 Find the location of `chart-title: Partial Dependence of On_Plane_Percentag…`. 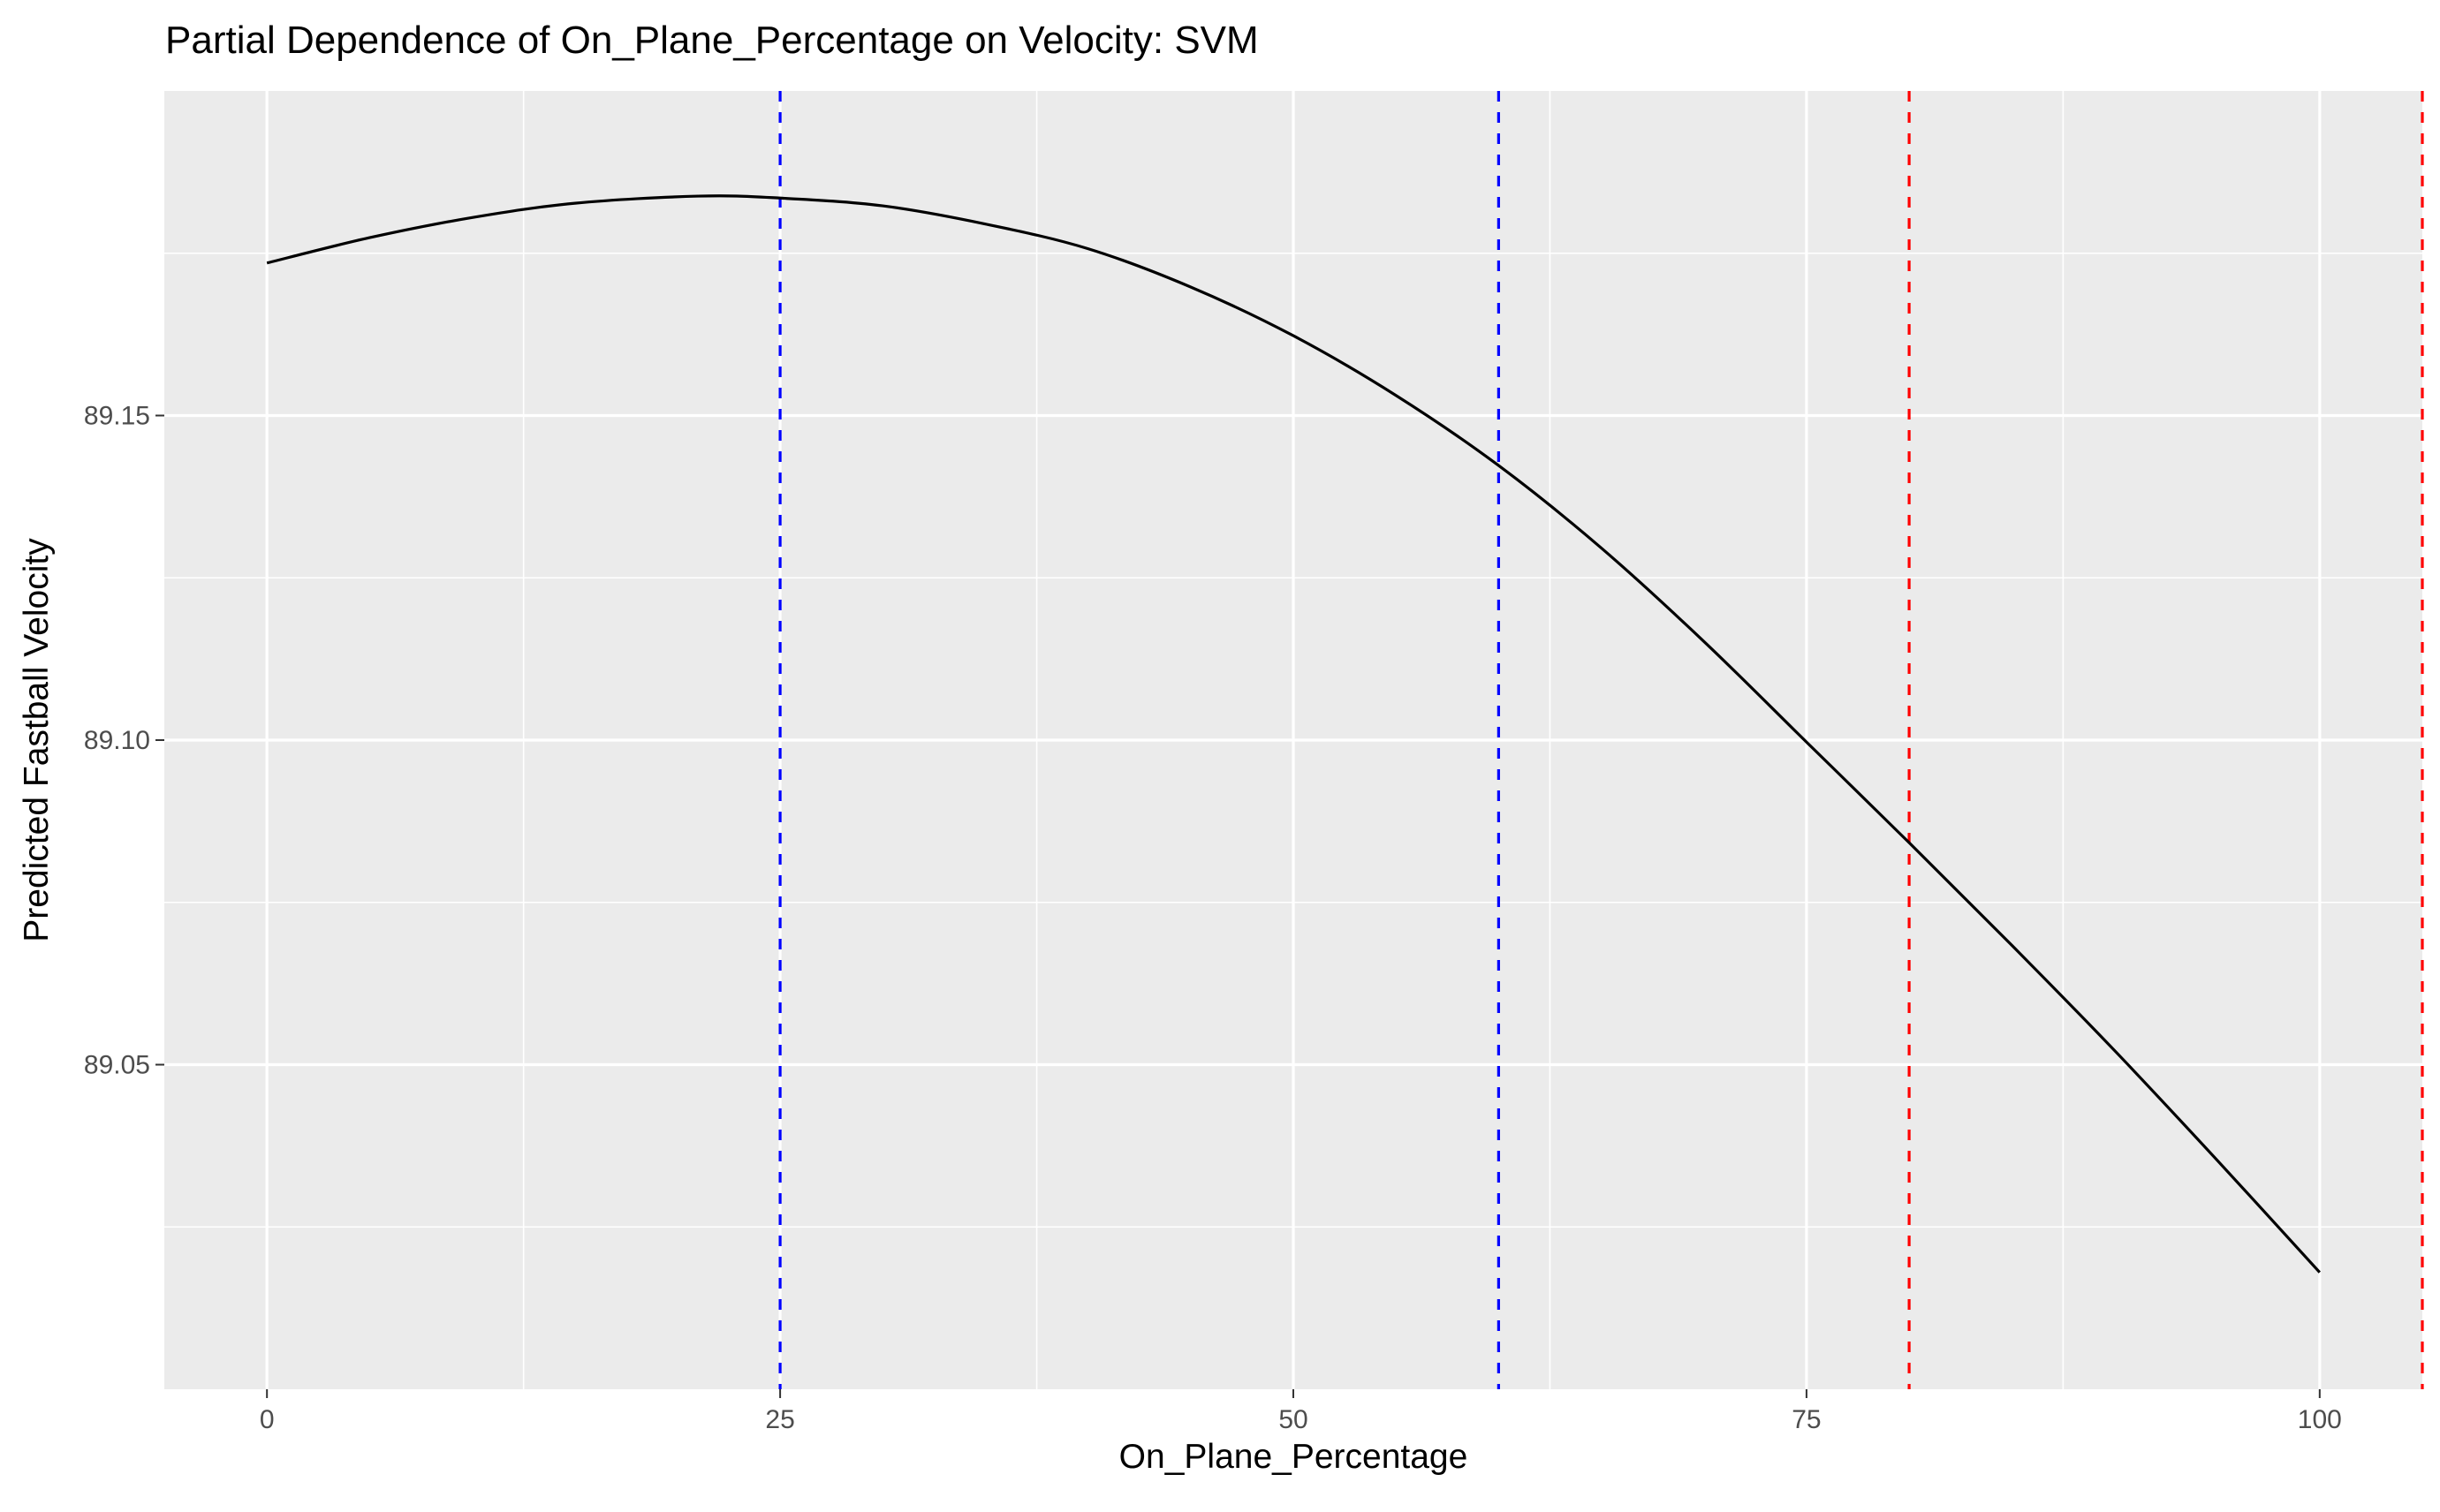

chart-title: Partial Dependence of On_Plane_Percentag… is located at coordinates (712, 41).